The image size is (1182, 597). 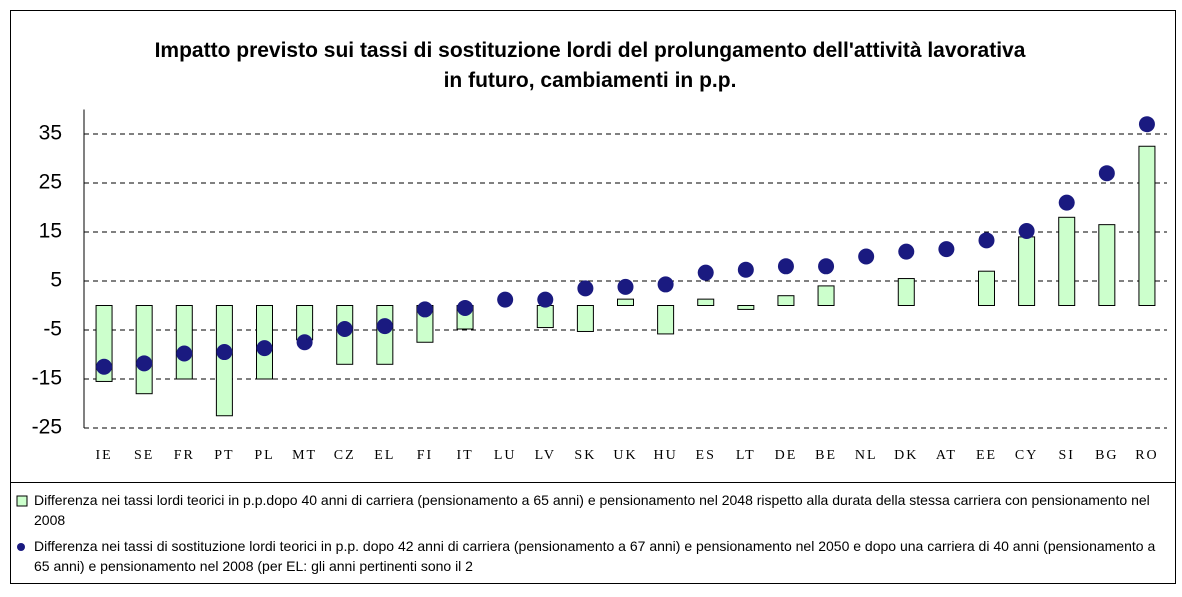 I want to click on x-tick-label: FI, so click(x=425, y=455).